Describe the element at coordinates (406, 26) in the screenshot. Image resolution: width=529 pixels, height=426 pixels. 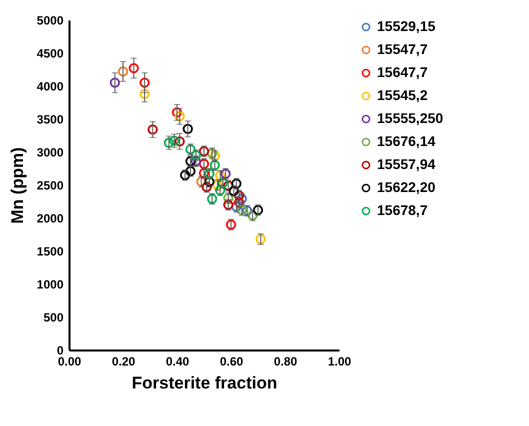
I see `legend-label: 15529,15` at that location.